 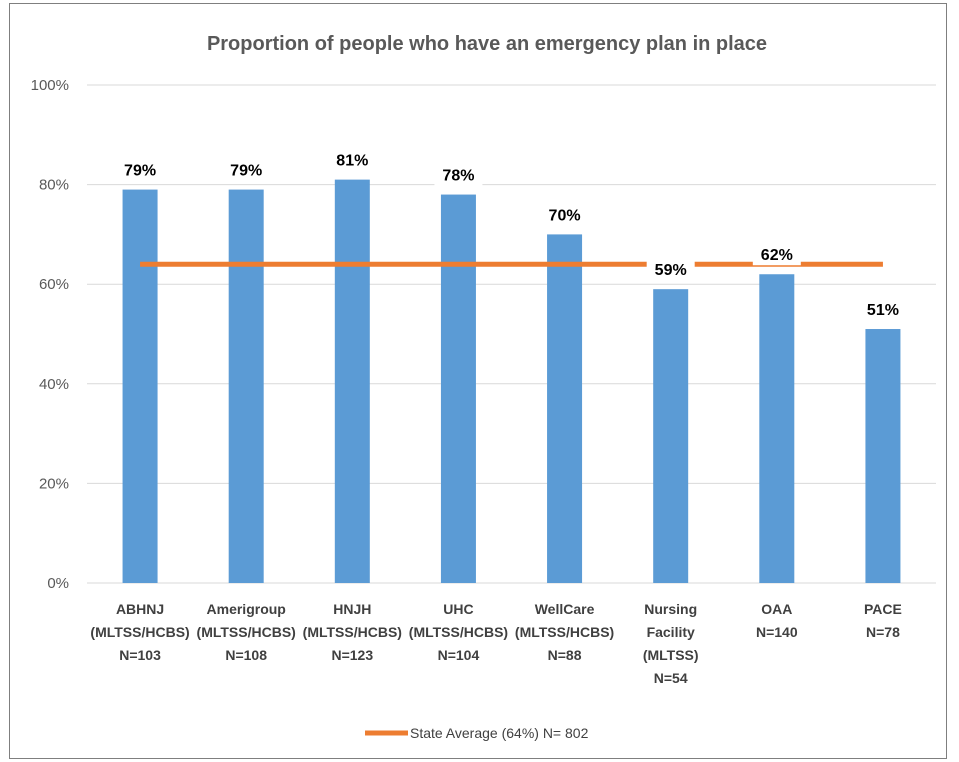 What do you see at coordinates (883, 620) in the screenshot?
I see `x-tick-label: PACE N=78` at bounding box center [883, 620].